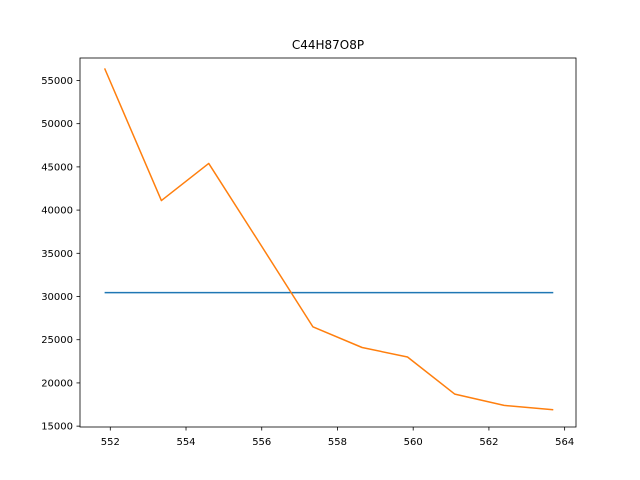 This screenshot has width=640, height=480. Describe the element at coordinates (57, 254) in the screenshot. I see `y-tick-label: 35000` at that location.